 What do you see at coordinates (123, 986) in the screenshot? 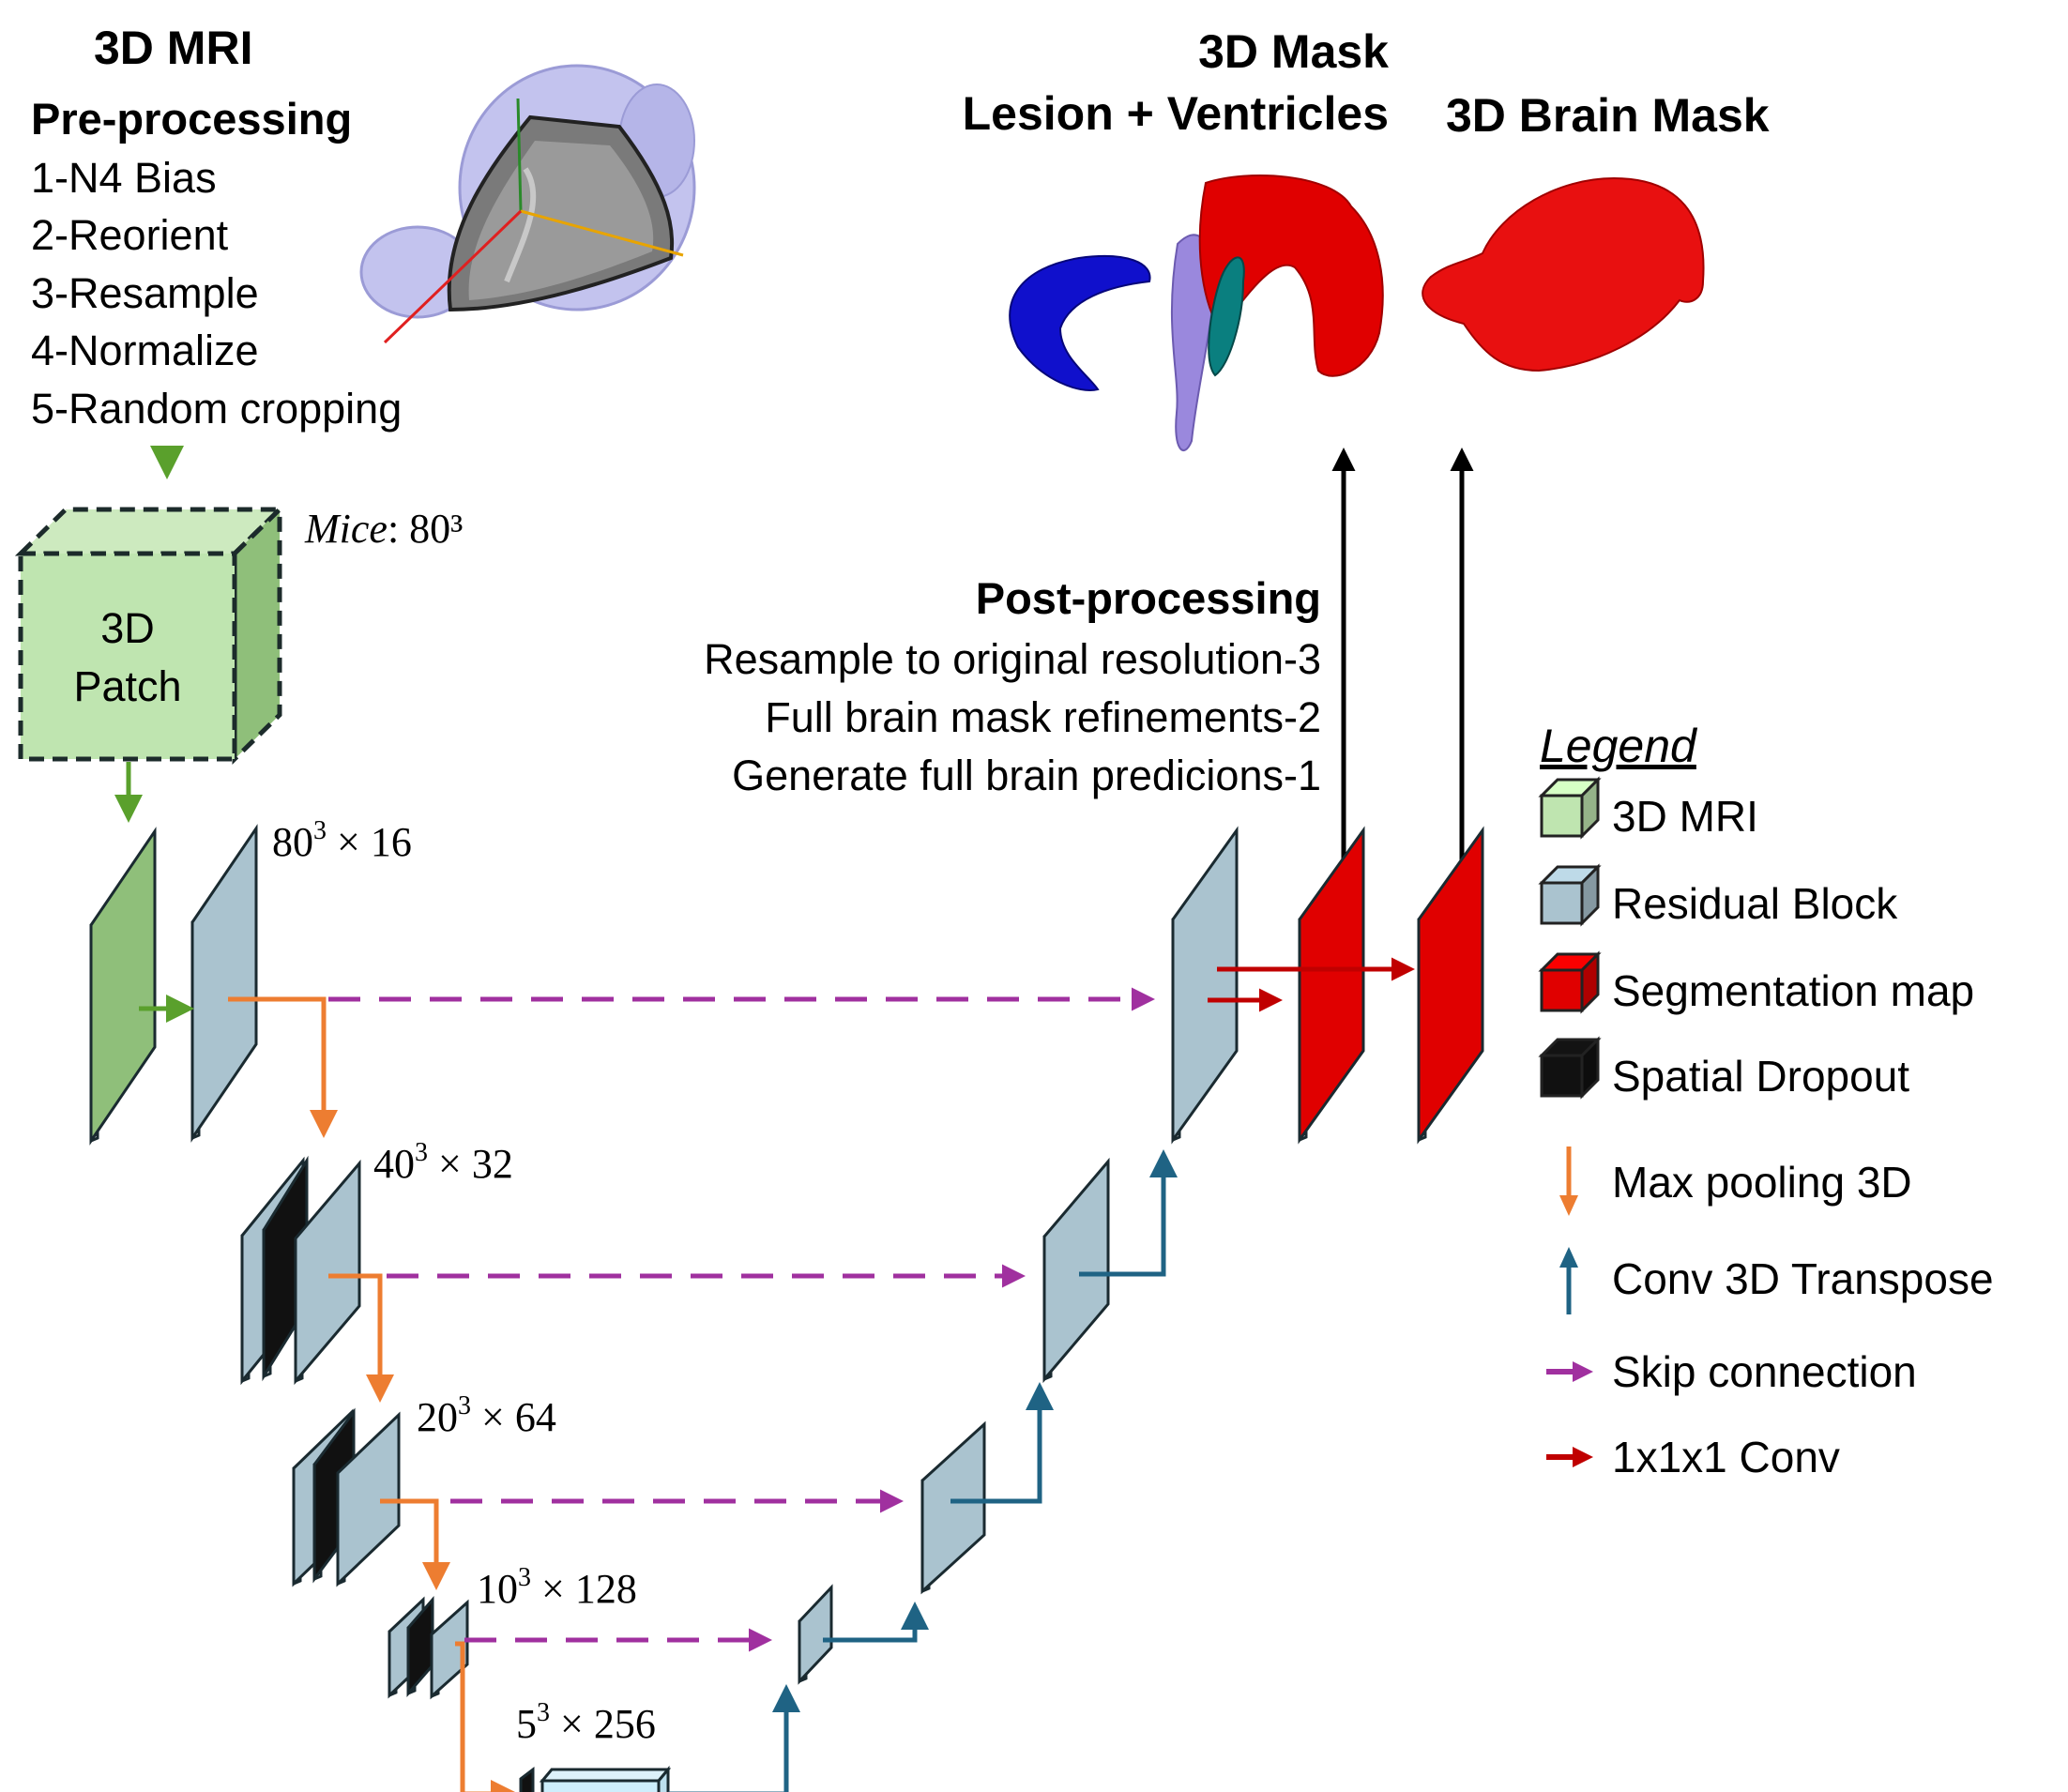
I see `mri-input-block` at bounding box center [123, 986].